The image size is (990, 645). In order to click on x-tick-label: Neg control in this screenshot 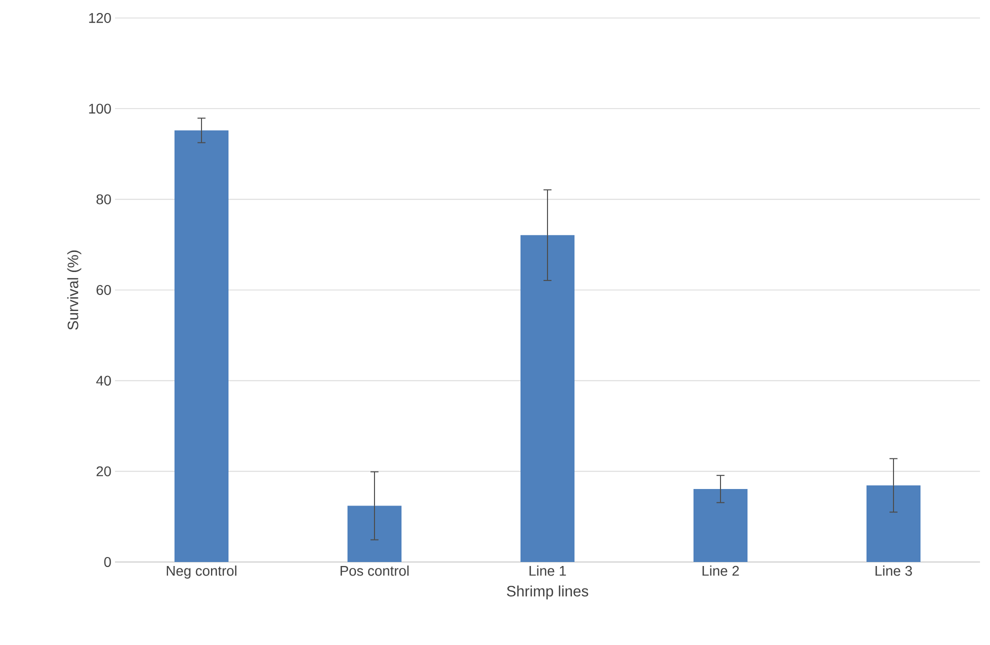, I will do `click(201, 572)`.